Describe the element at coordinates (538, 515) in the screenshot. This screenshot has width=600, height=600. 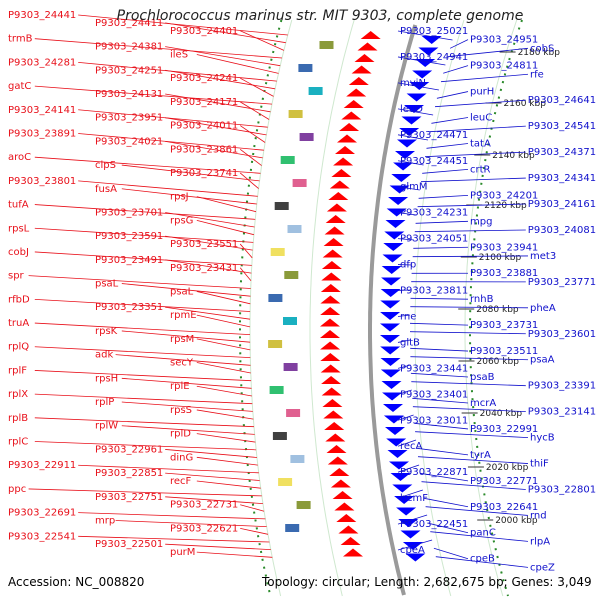
I see `right-gene-label: rnd` at that location.